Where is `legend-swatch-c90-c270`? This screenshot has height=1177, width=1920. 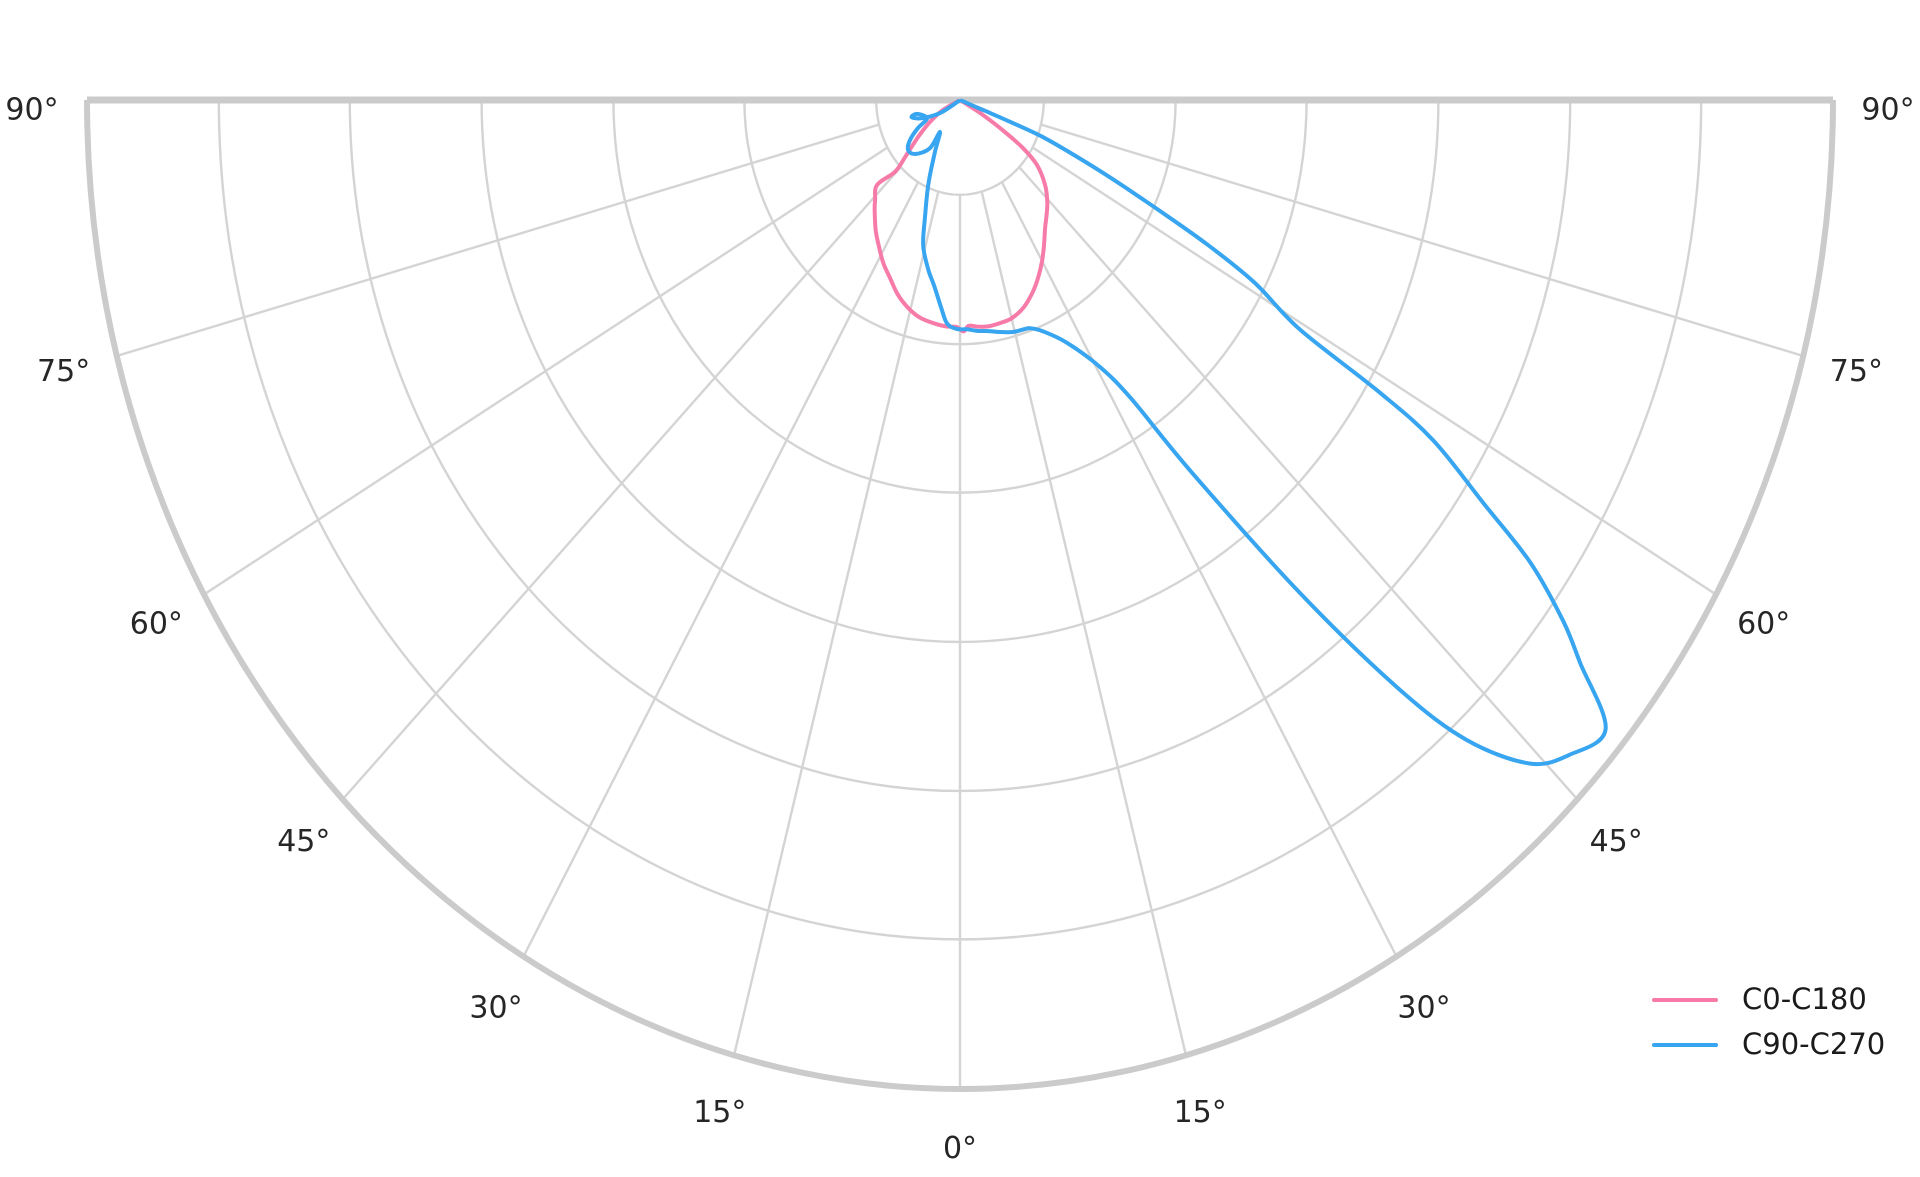 legend-swatch-c90-c270 is located at coordinates (1685, 1044).